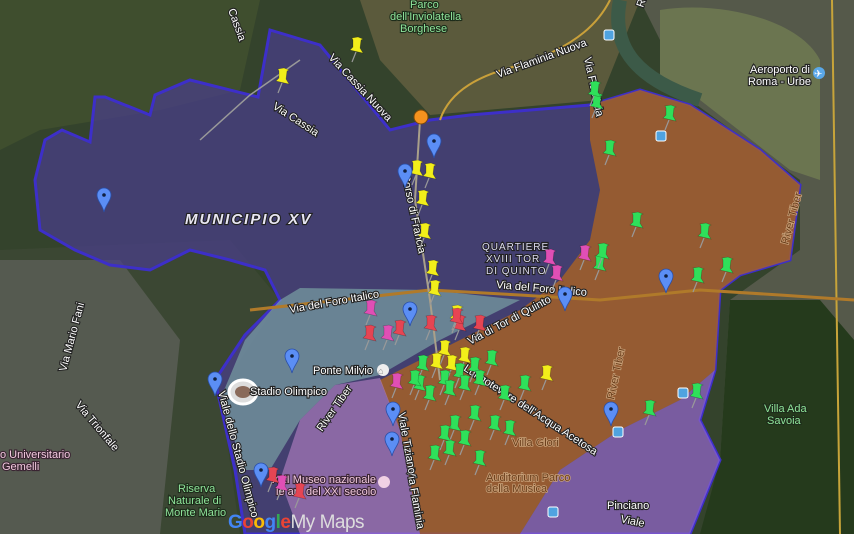 This screenshot has height=534, width=854. Describe the element at coordinates (259, 522) in the screenshot. I see `logo-letter: o` at that location.